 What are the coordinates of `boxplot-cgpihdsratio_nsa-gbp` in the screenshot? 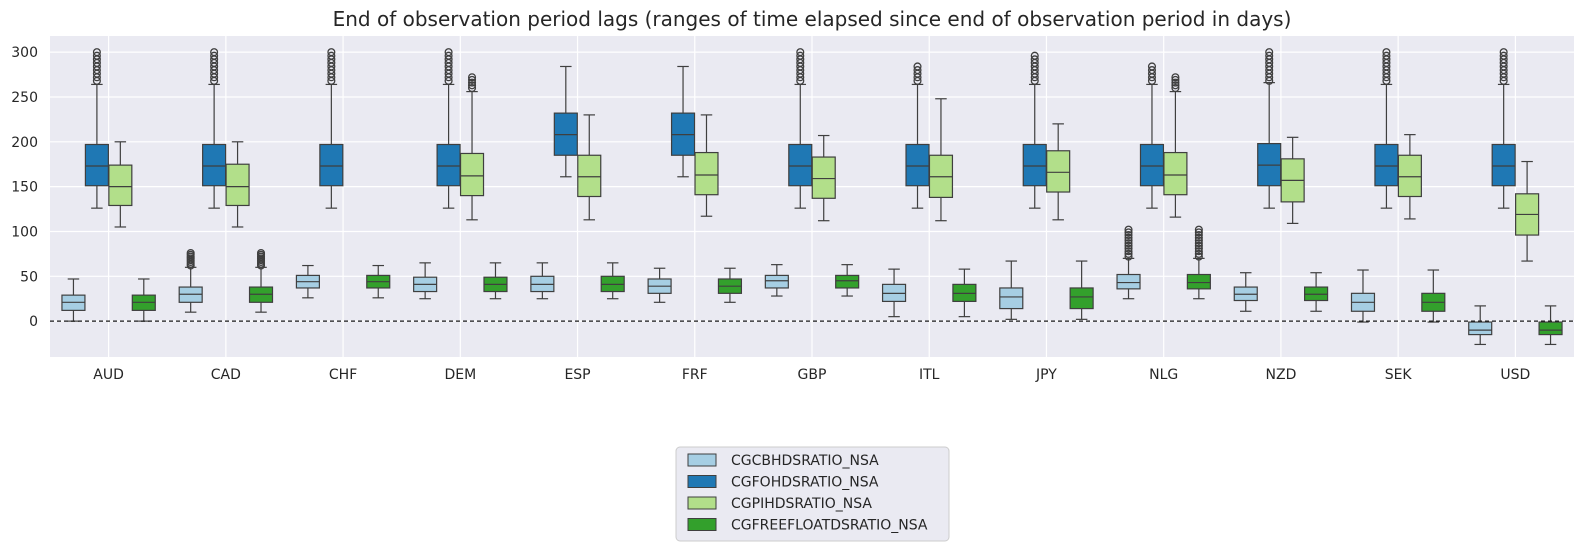 It's located at (823, 178).